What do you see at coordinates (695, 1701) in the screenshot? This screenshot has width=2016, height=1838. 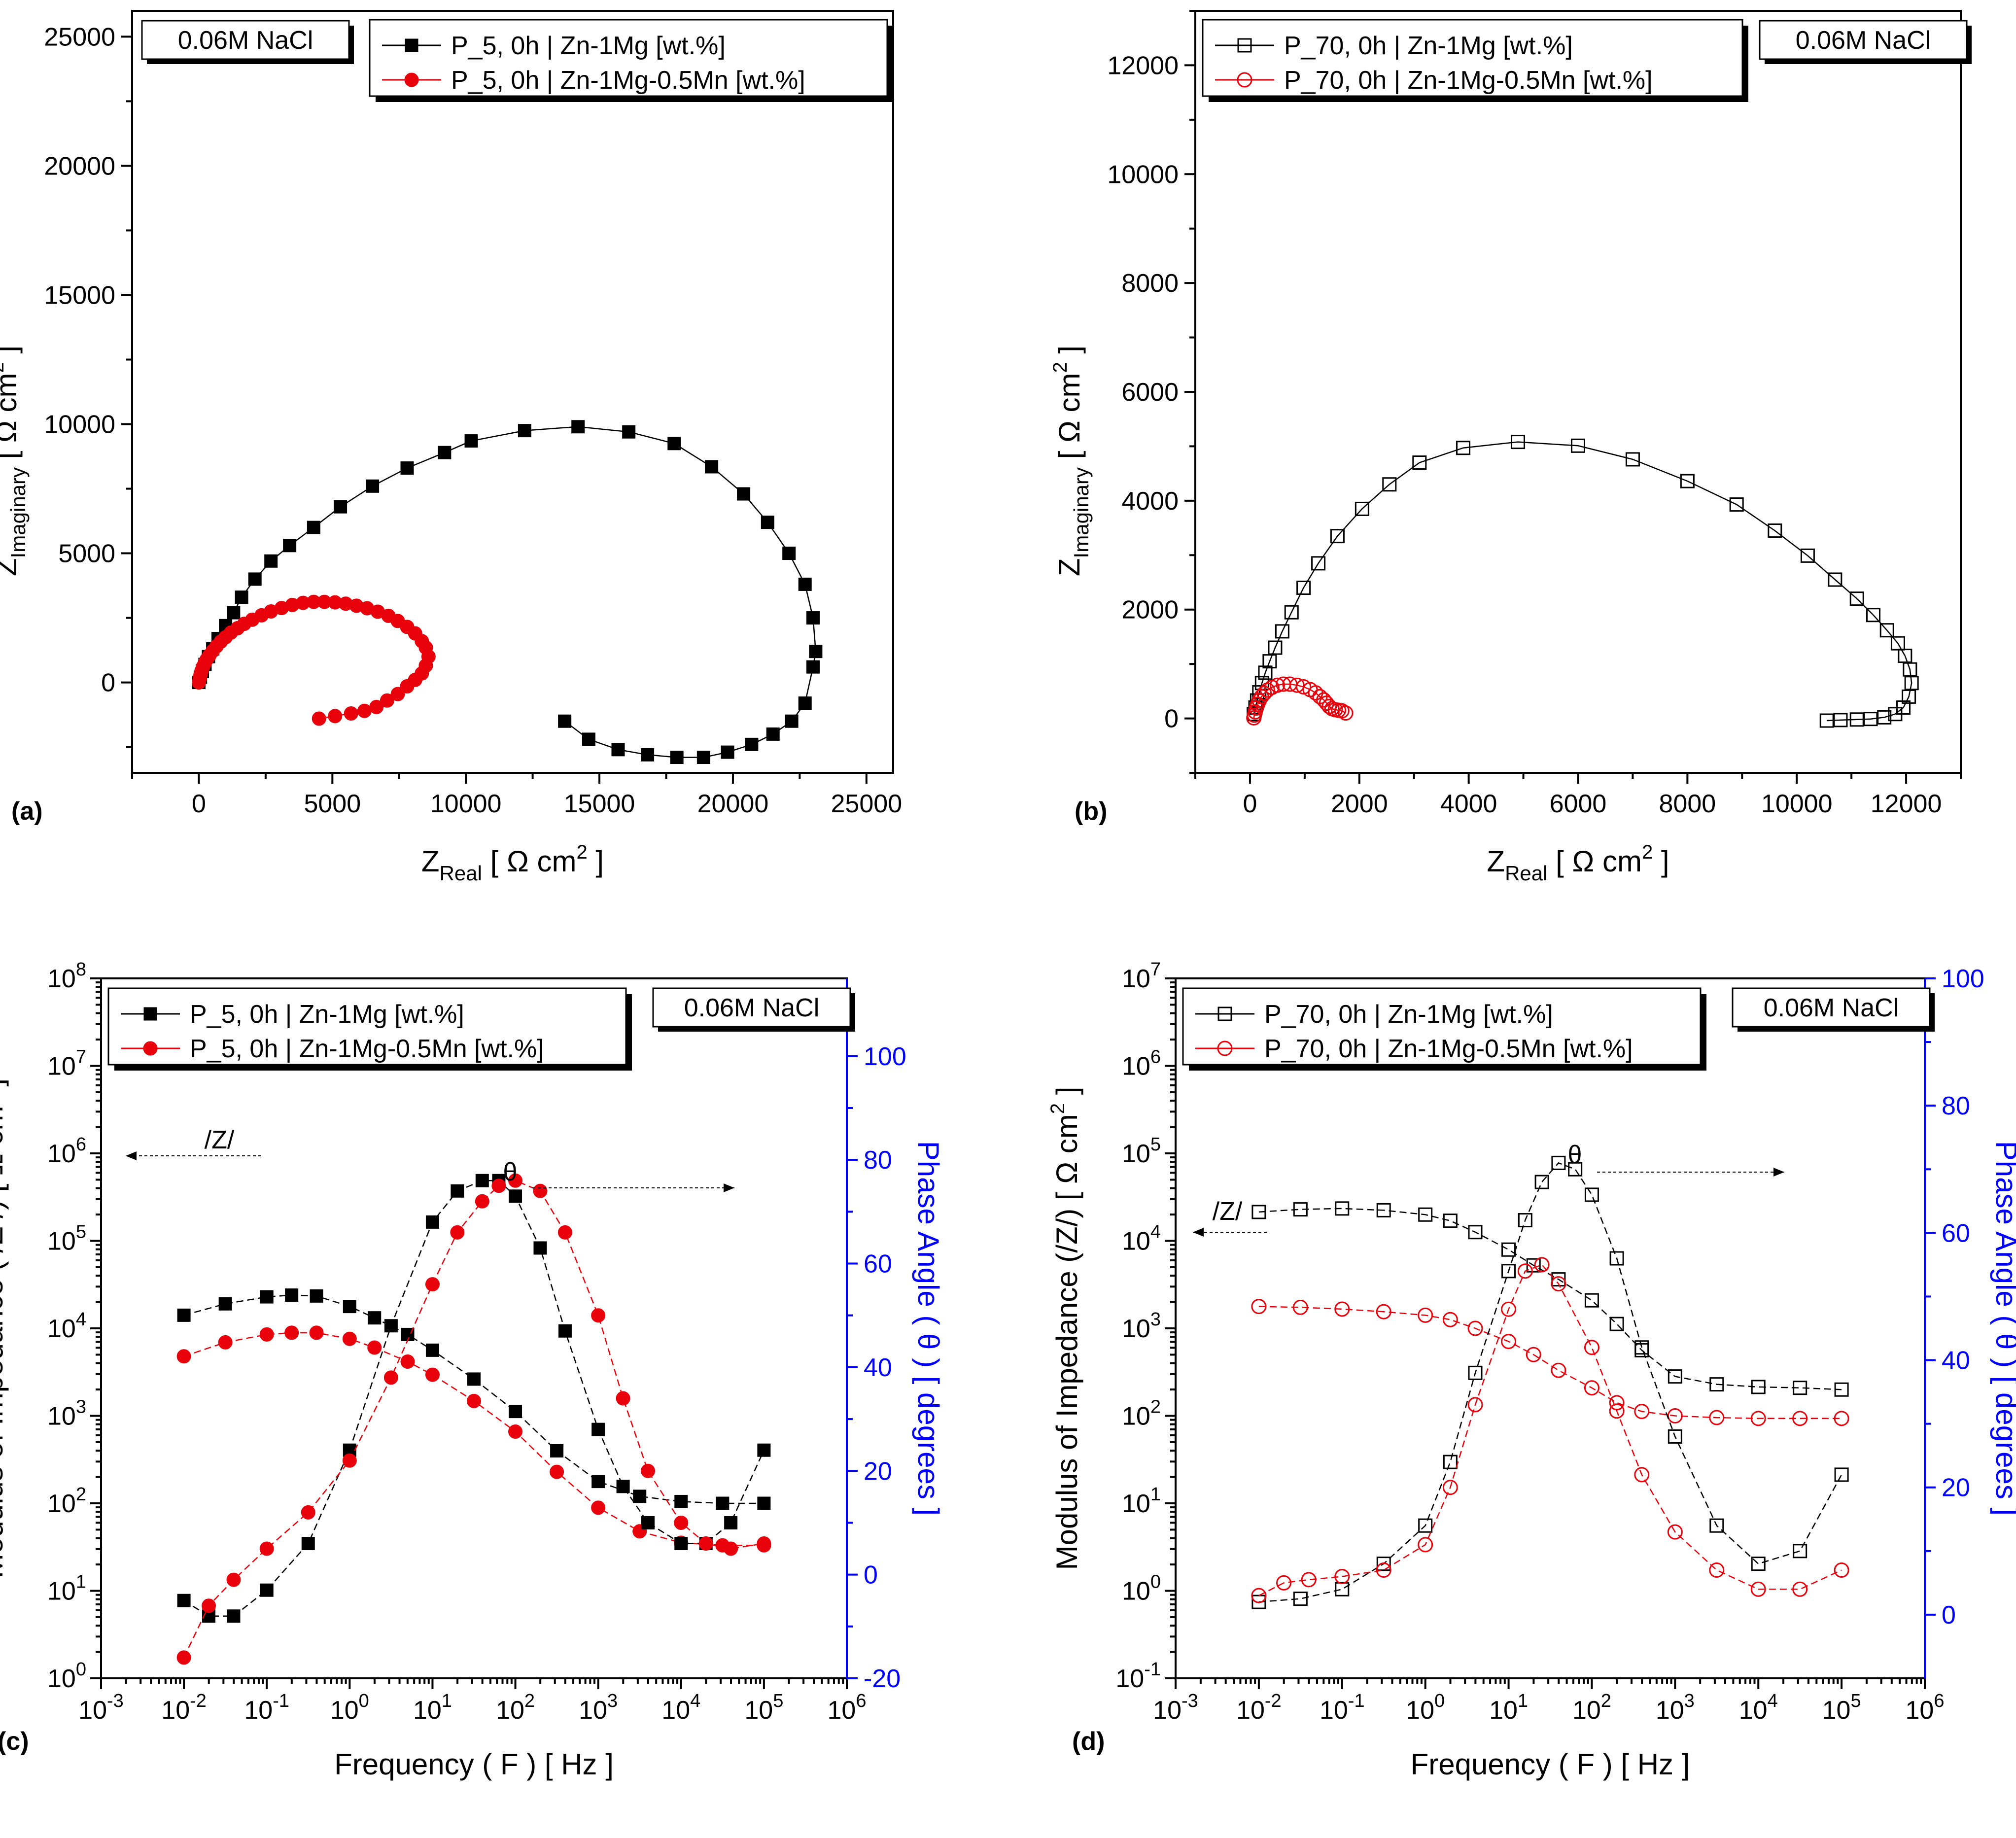 I see `x-tick-label-exp: 4` at bounding box center [695, 1701].